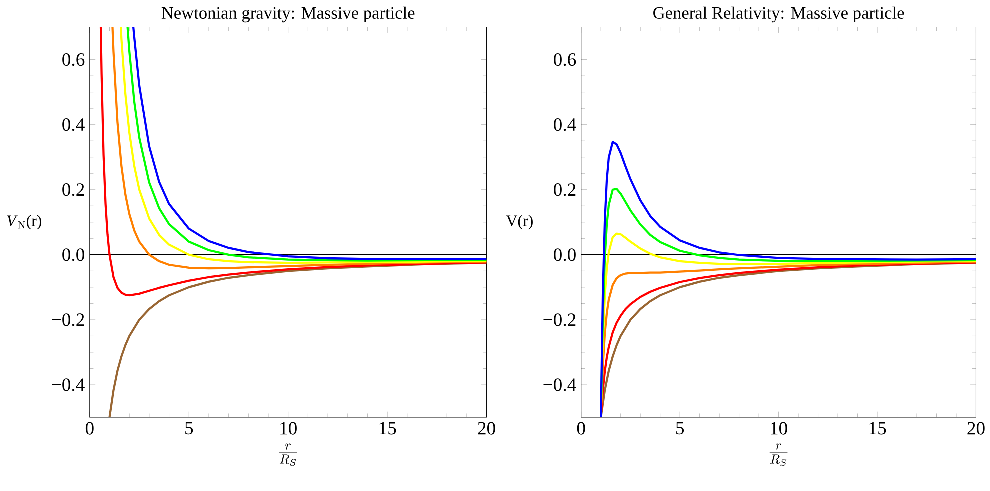 The image size is (990, 491). What do you see at coordinates (519, 222) in the screenshot?
I see `y-axis-title: V(r)` at bounding box center [519, 222].